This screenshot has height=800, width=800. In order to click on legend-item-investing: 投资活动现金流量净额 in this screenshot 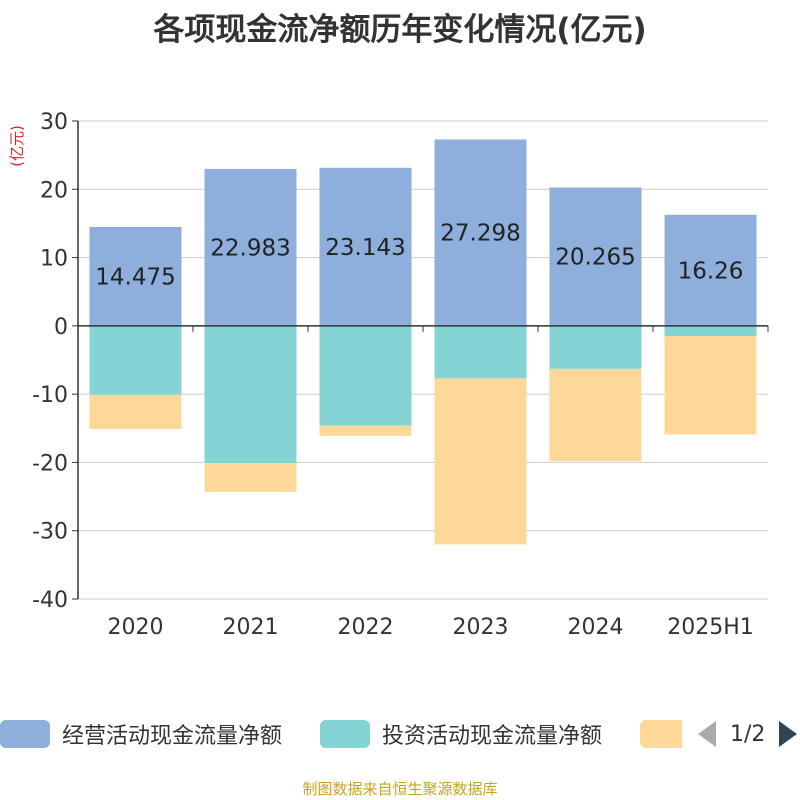, I will do `click(461, 734)`.